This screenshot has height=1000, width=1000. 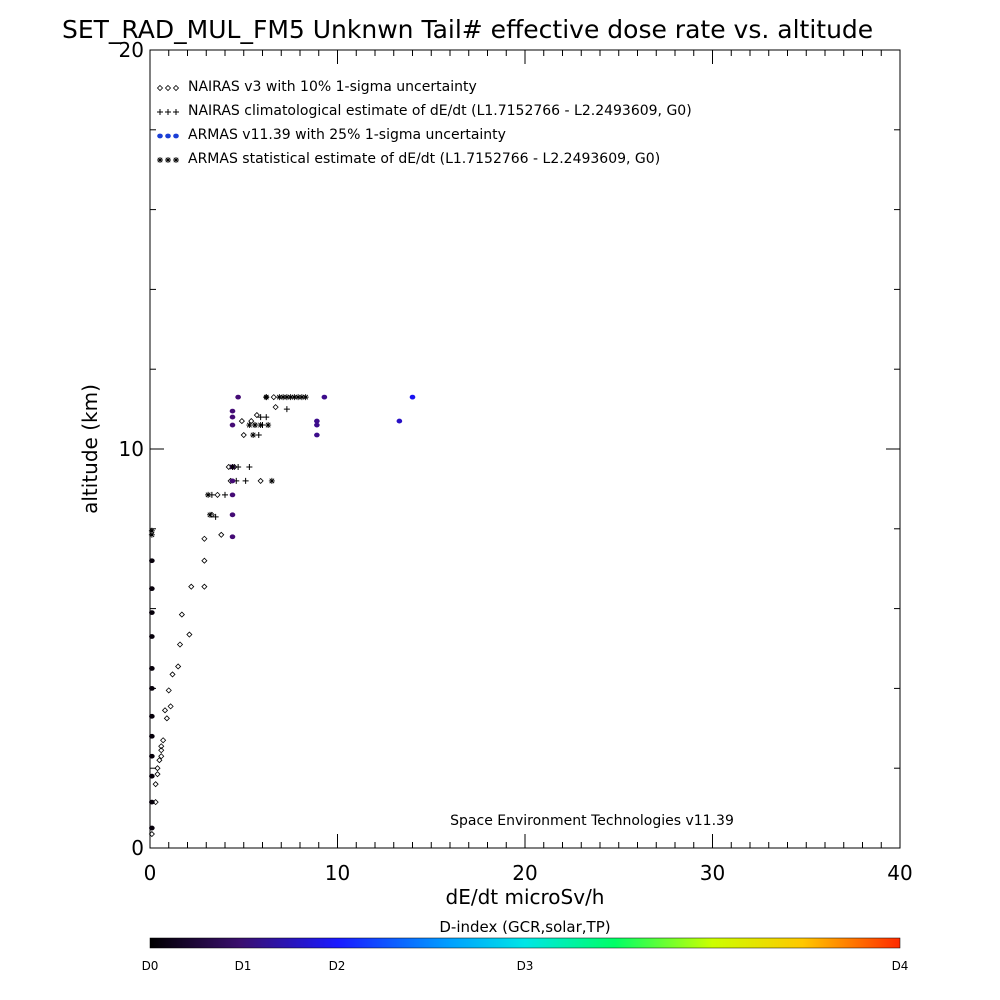 I want to click on colorbar-tick-label: D2, so click(x=337, y=966).